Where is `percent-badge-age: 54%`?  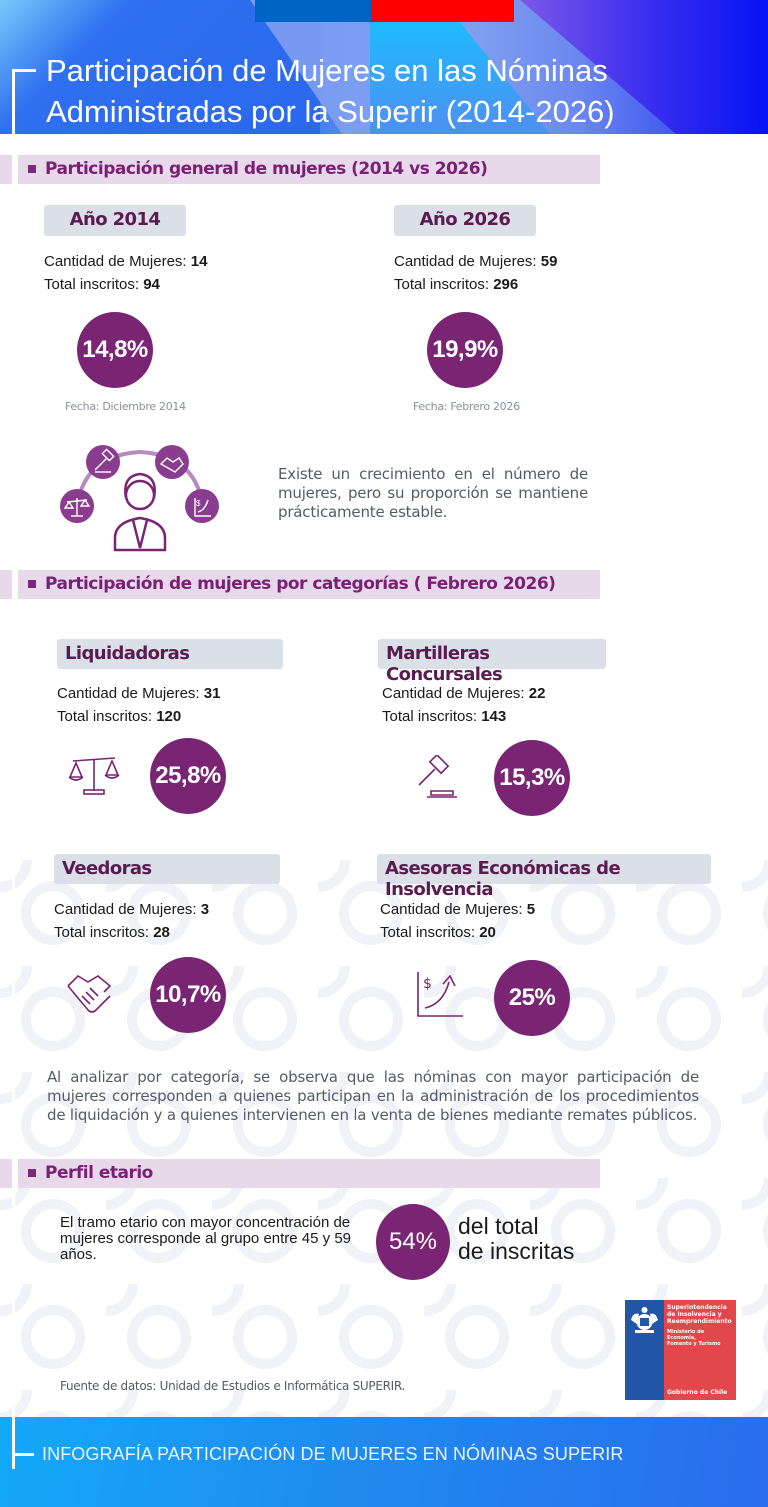 percent-badge-age: 54% is located at coordinates (413, 1242).